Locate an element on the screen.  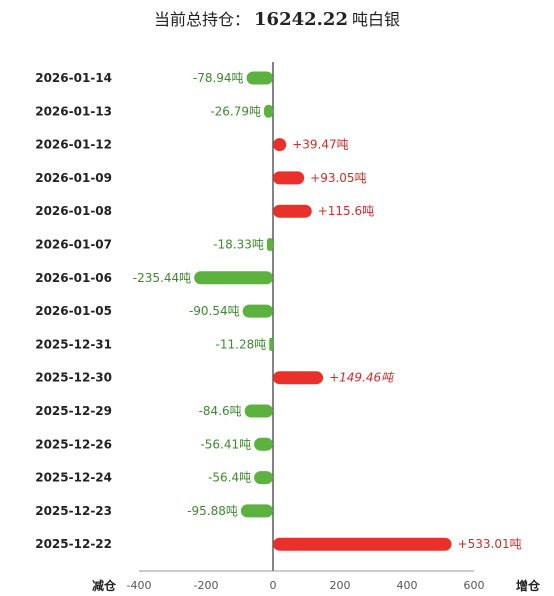
chart-title: 当前总持仓： 16242.22 吨白银 is located at coordinates (277, 18).